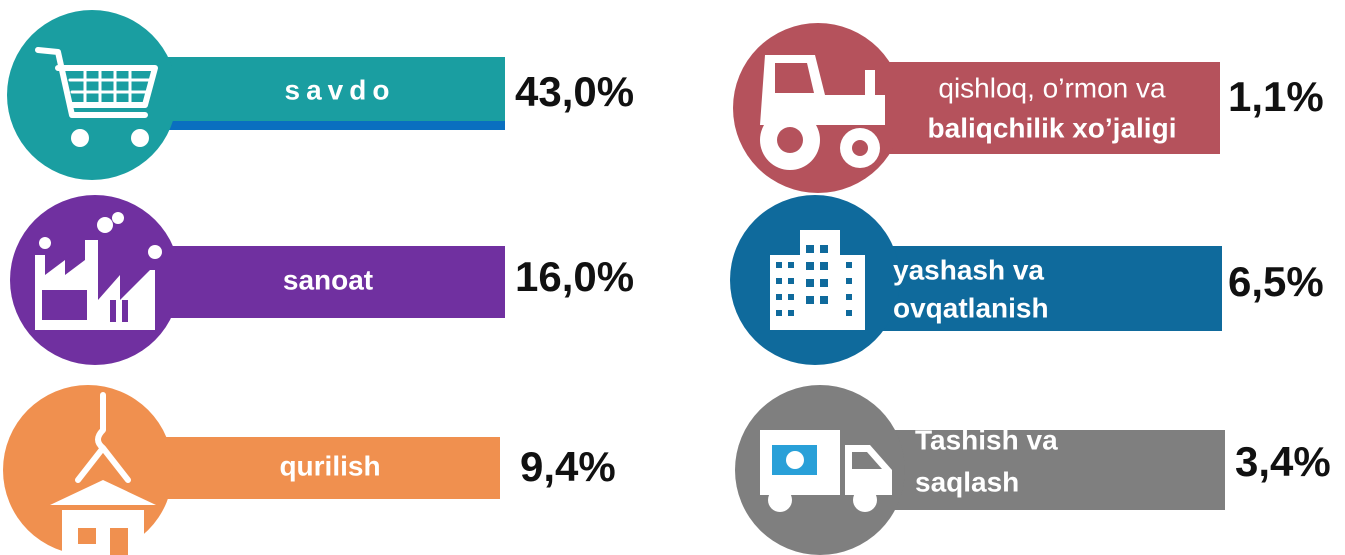 The height and width of the screenshot is (555, 1345). What do you see at coordinates (340, 89) in the screenshot?
I see `item-label: savdo` at bounding box center [340, 89].